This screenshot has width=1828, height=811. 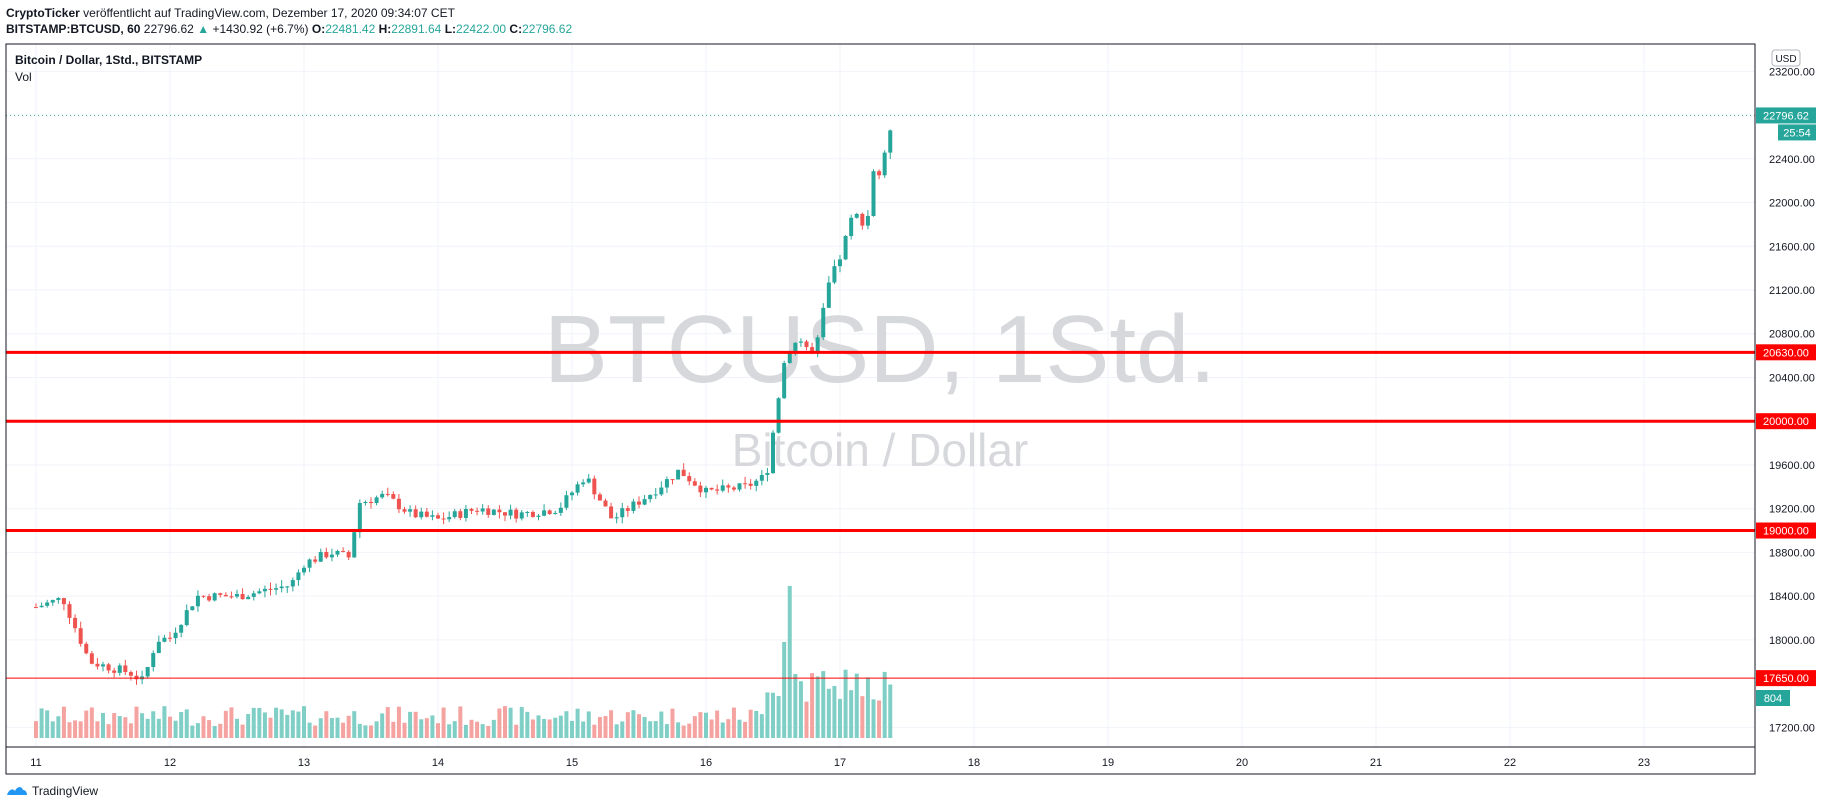 What do you see at coordinates (880, 349) in the screenshot?
I see `watermark-main: BTCUSD, 1Std.` at bounding box center [880, 349].